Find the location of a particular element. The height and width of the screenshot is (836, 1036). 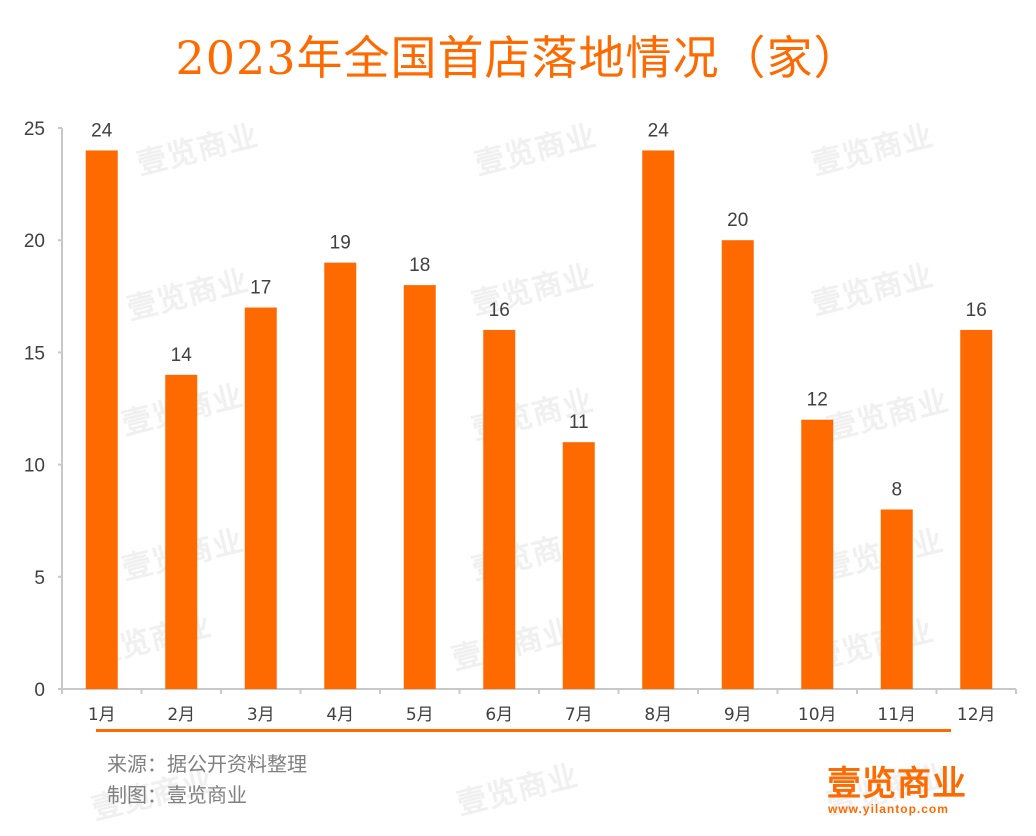

data-label: 14 is located at coordinates (182, 355).